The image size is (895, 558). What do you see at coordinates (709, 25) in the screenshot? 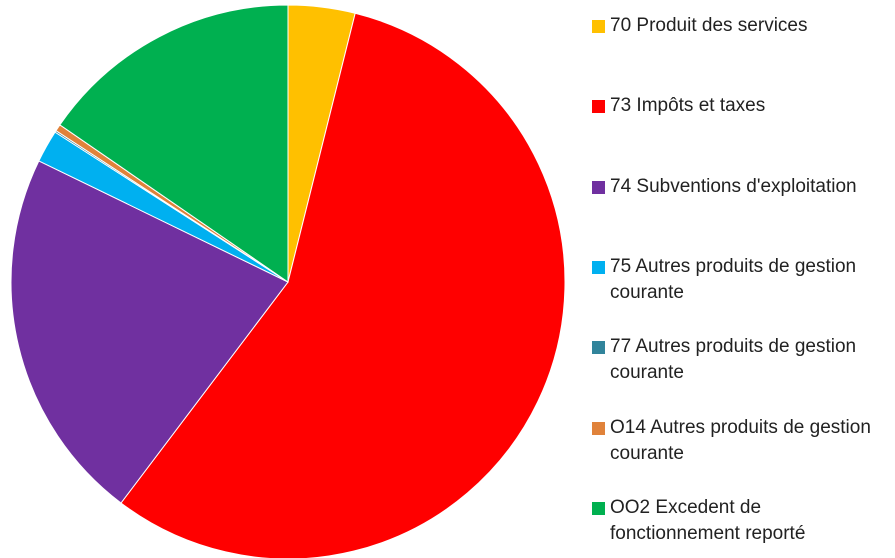
I see `legend-label: 70 Produit des services` at bounding box center [709, 25].